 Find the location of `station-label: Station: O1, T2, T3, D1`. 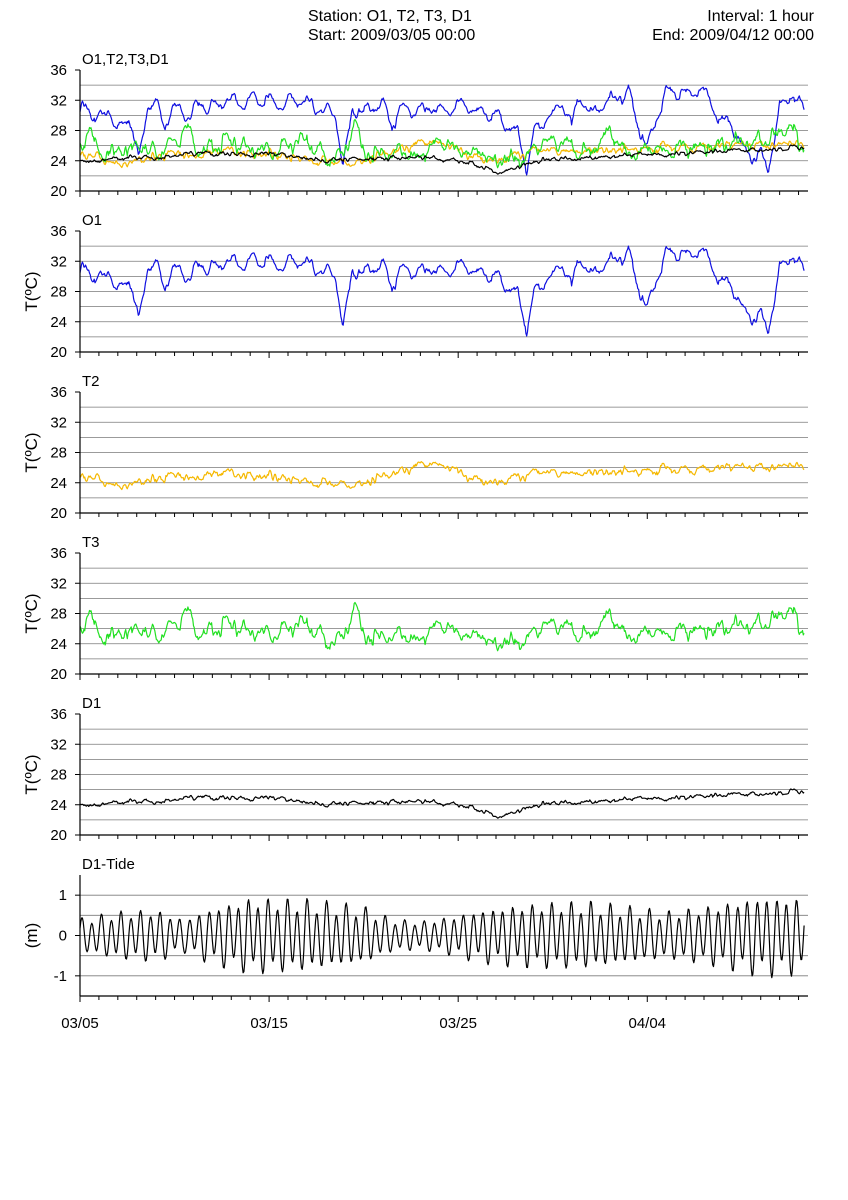

station-label: Station: O1, T2, T3, D1 is located at coordinates (390, 16).